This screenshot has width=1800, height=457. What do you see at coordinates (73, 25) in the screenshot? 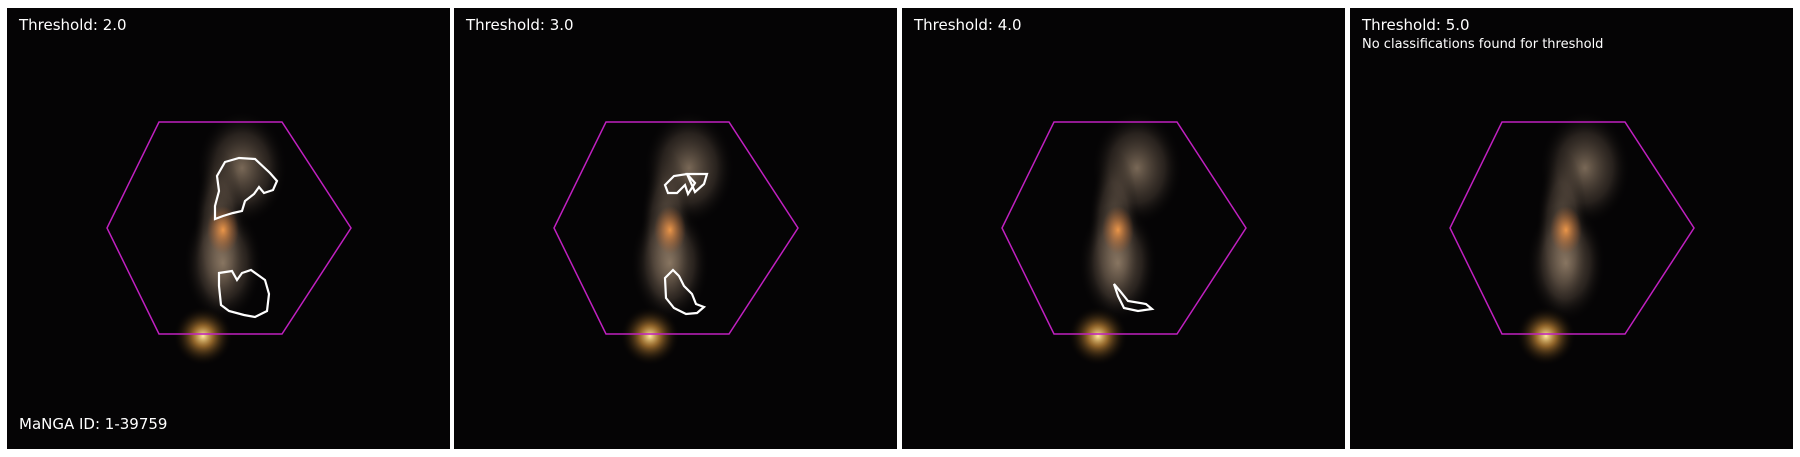
I see `threshold-label: Threshold: 2.0` at bounding box center [73, 25].